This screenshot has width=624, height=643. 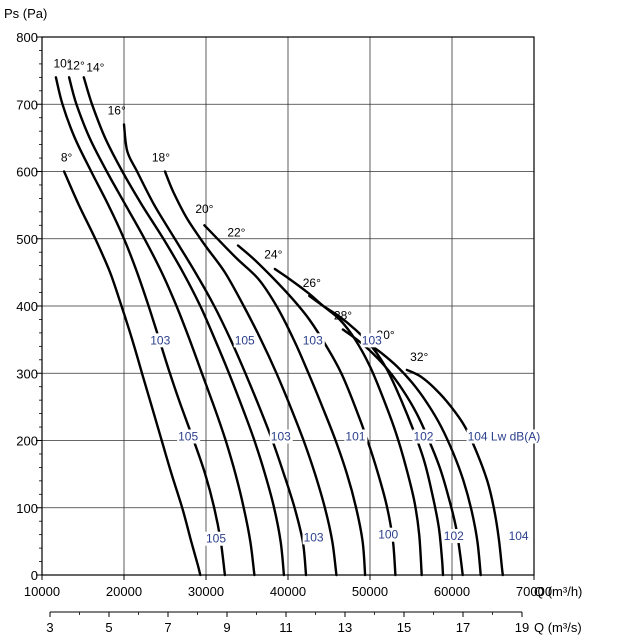 What do you see at coordinates (370, 591) in the screenshot?
I see `x-tick-label: 50000` at bounding box center [370, 591].